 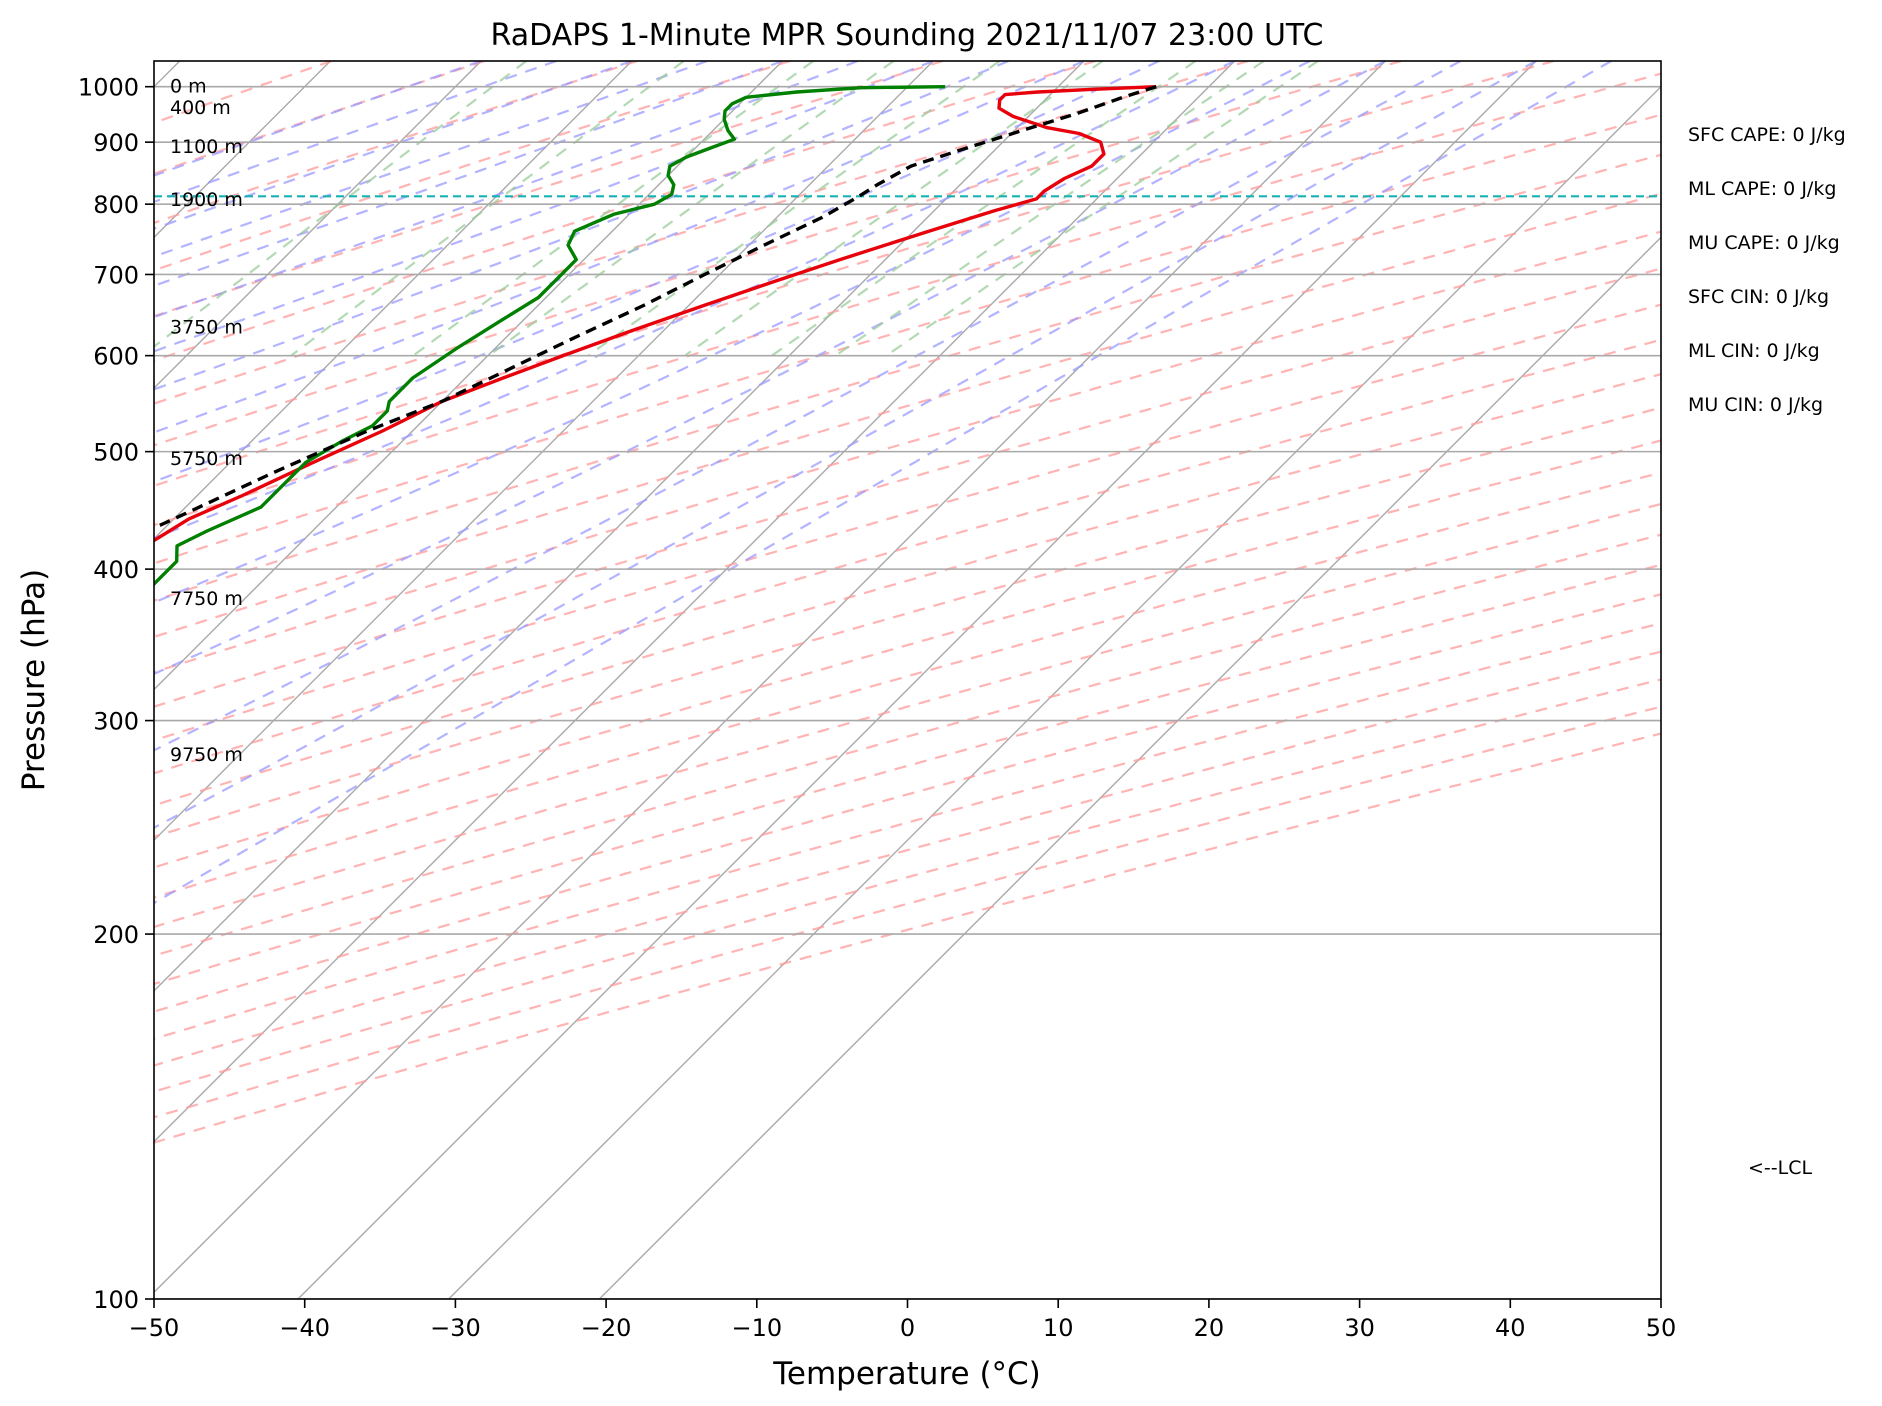 What do you see at coordinates (1780, 1168) in the screenshot?
I see `lcl-label: <--LCL` at bounding box center [1780, 1168].